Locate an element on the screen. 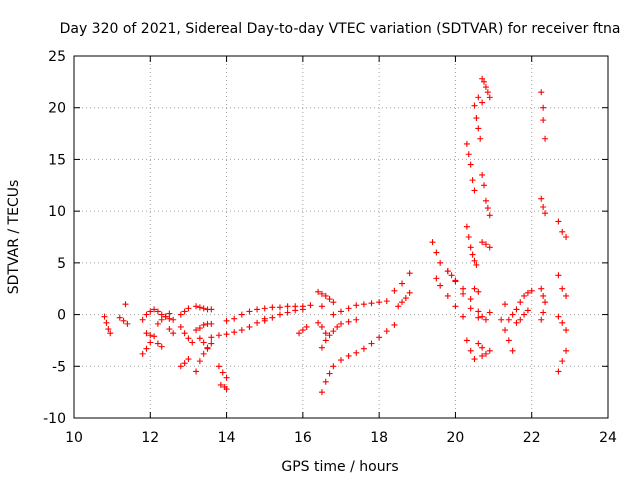  x-axis-label: GPS time / hours is located at coordinates (339, 467).